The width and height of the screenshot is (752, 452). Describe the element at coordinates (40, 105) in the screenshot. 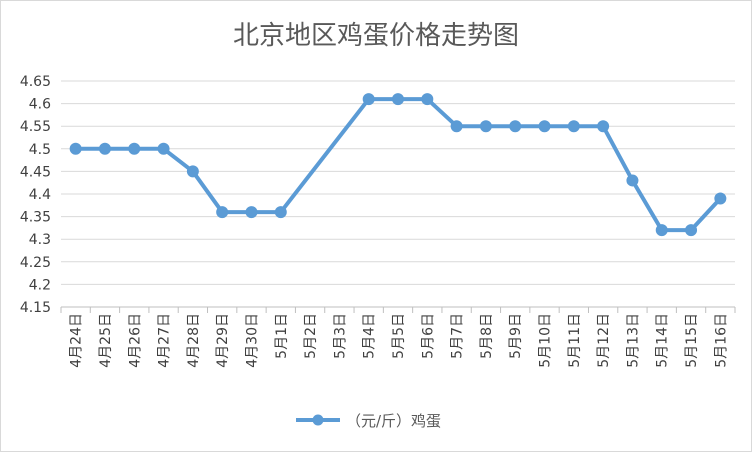

I see `y-tick-label: 4.6` at that location.